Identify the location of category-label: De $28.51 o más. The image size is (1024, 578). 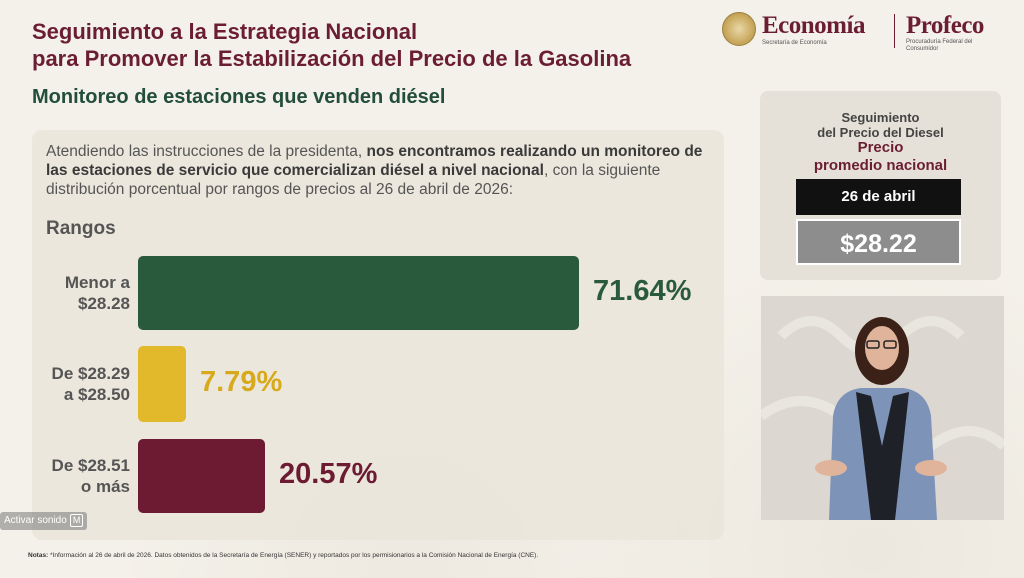
(82, 476).